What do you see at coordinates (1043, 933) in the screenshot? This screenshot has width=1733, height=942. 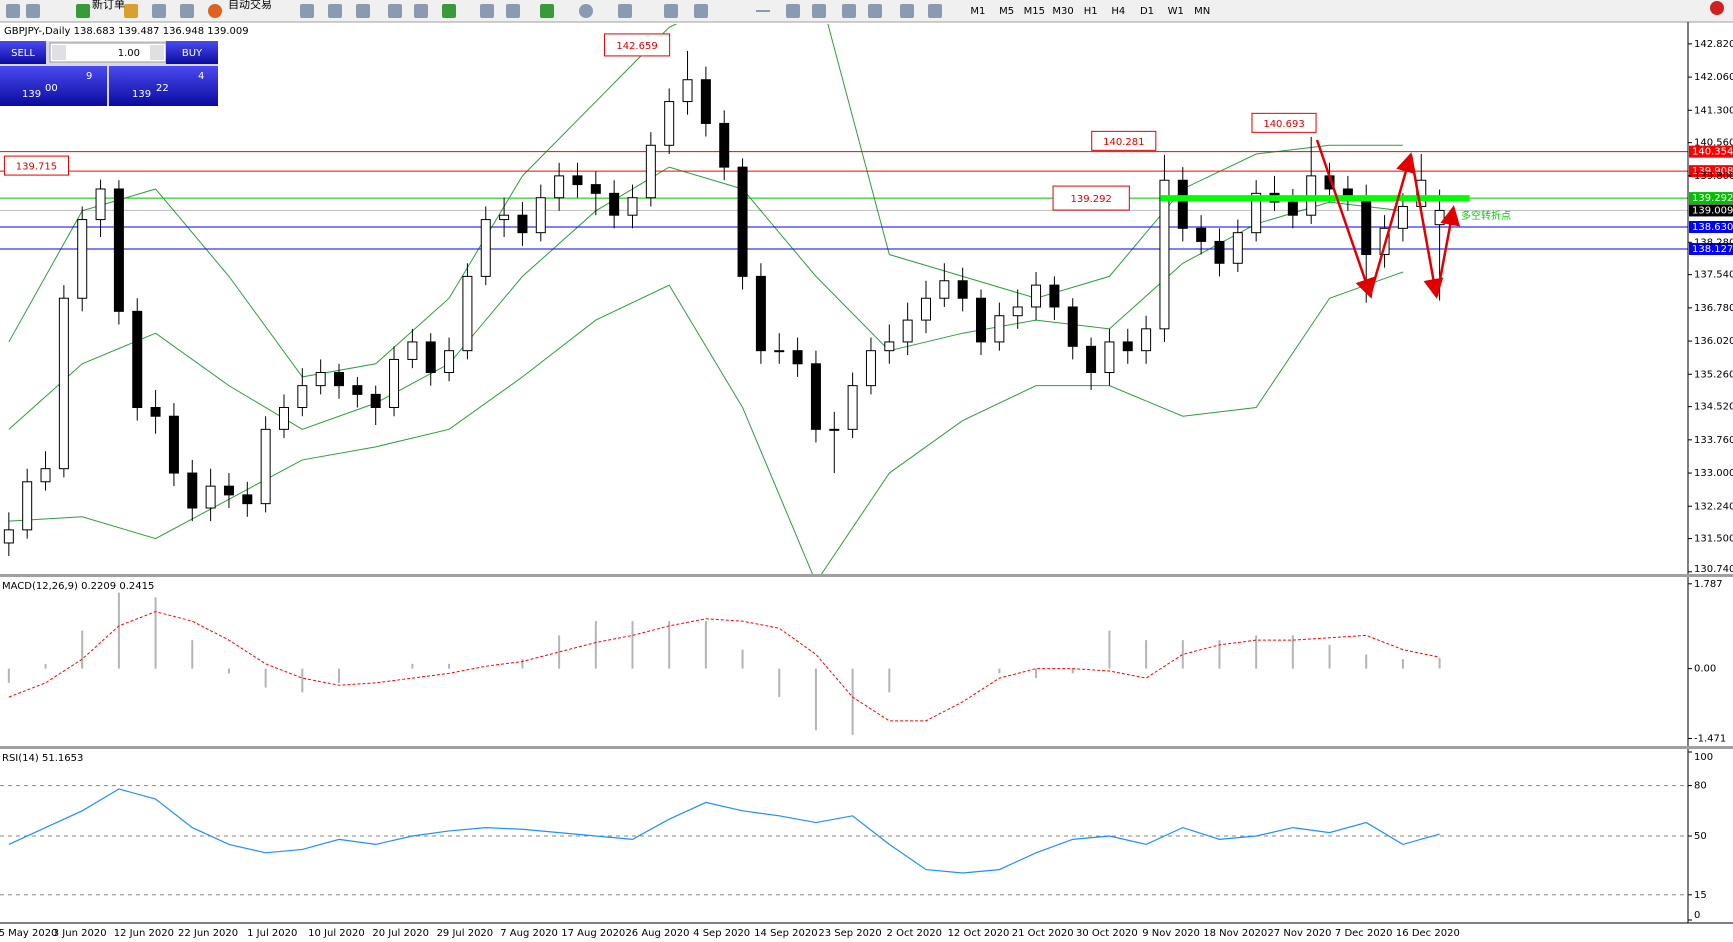 I see `x-tick-label: 21 Oct 2020` at bounding box center [1043, 933].